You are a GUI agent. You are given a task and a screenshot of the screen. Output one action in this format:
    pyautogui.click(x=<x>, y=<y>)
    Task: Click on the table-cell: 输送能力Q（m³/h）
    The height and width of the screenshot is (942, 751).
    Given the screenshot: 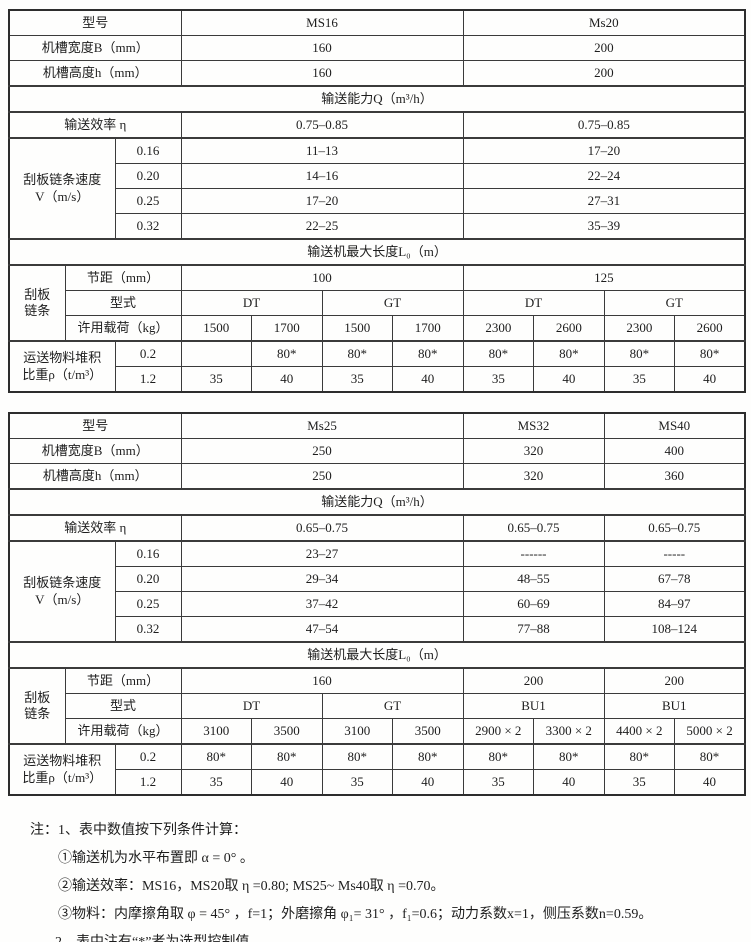 What is the action you would take?
    pyautogui.click(x=377, y=99)
    